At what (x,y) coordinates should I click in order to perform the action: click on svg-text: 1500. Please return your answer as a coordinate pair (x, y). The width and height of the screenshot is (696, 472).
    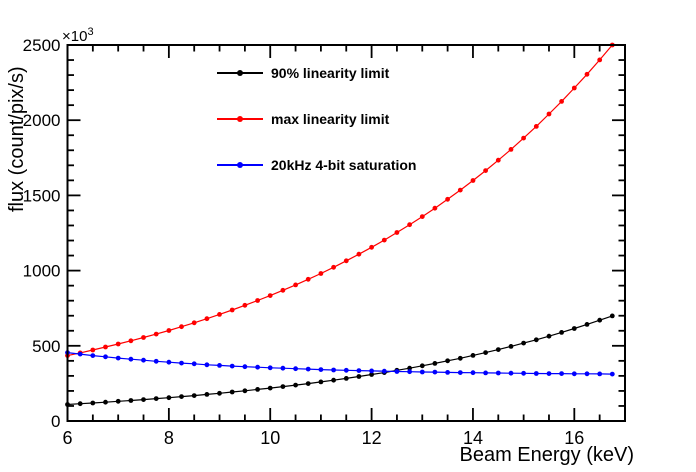
    Looking at the image, I should click on (42, 195).